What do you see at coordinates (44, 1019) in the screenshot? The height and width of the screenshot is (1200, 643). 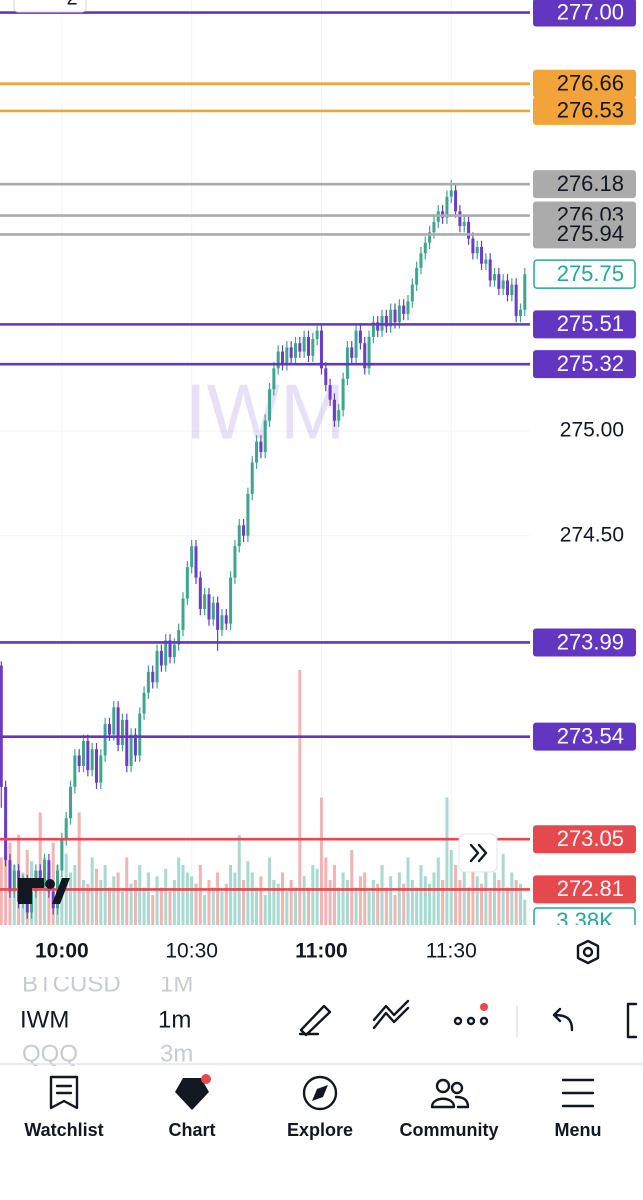 I see `symbol: IWM` at bounding box center [44, 1019].